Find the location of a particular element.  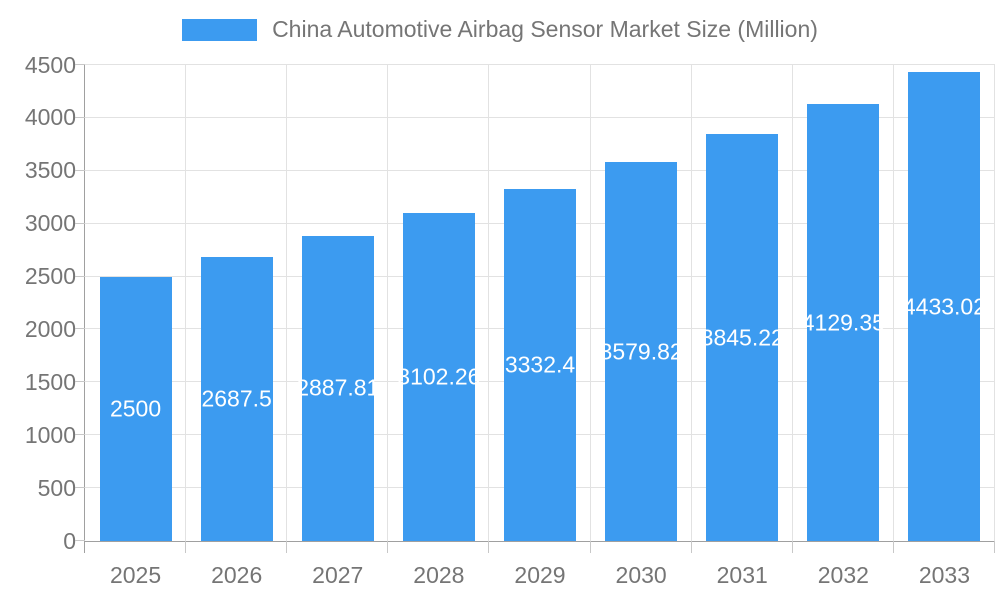

y-tick-label: 2000 is located at coordinates (50, 328).